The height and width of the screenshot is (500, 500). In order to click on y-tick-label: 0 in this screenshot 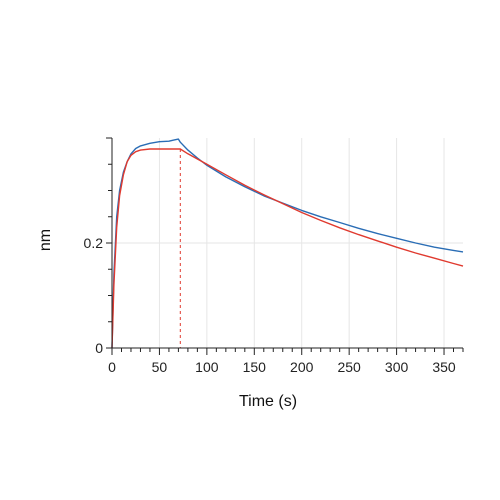, I will do `click(99, 348)`.